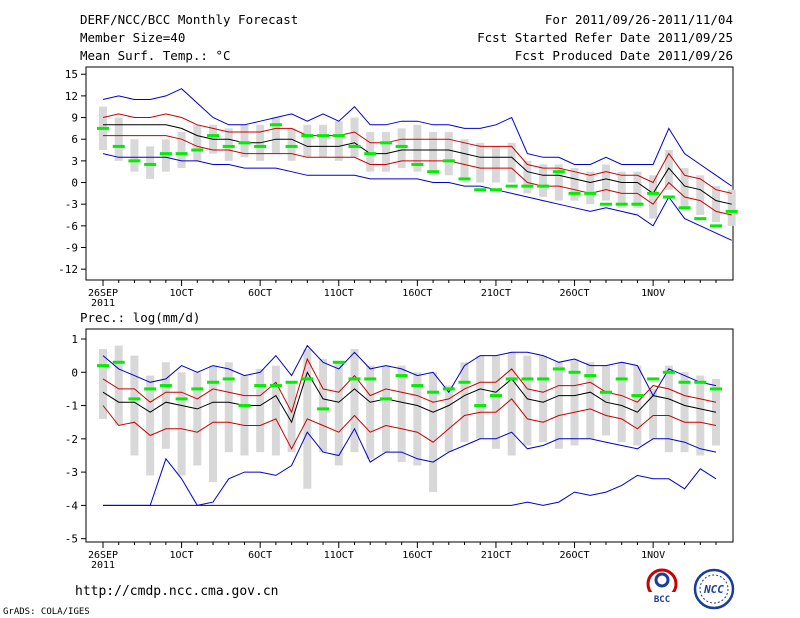 This screenshot has height=618, width=800. I want to click on temp-ytick-label: -6, so click(71, 226).